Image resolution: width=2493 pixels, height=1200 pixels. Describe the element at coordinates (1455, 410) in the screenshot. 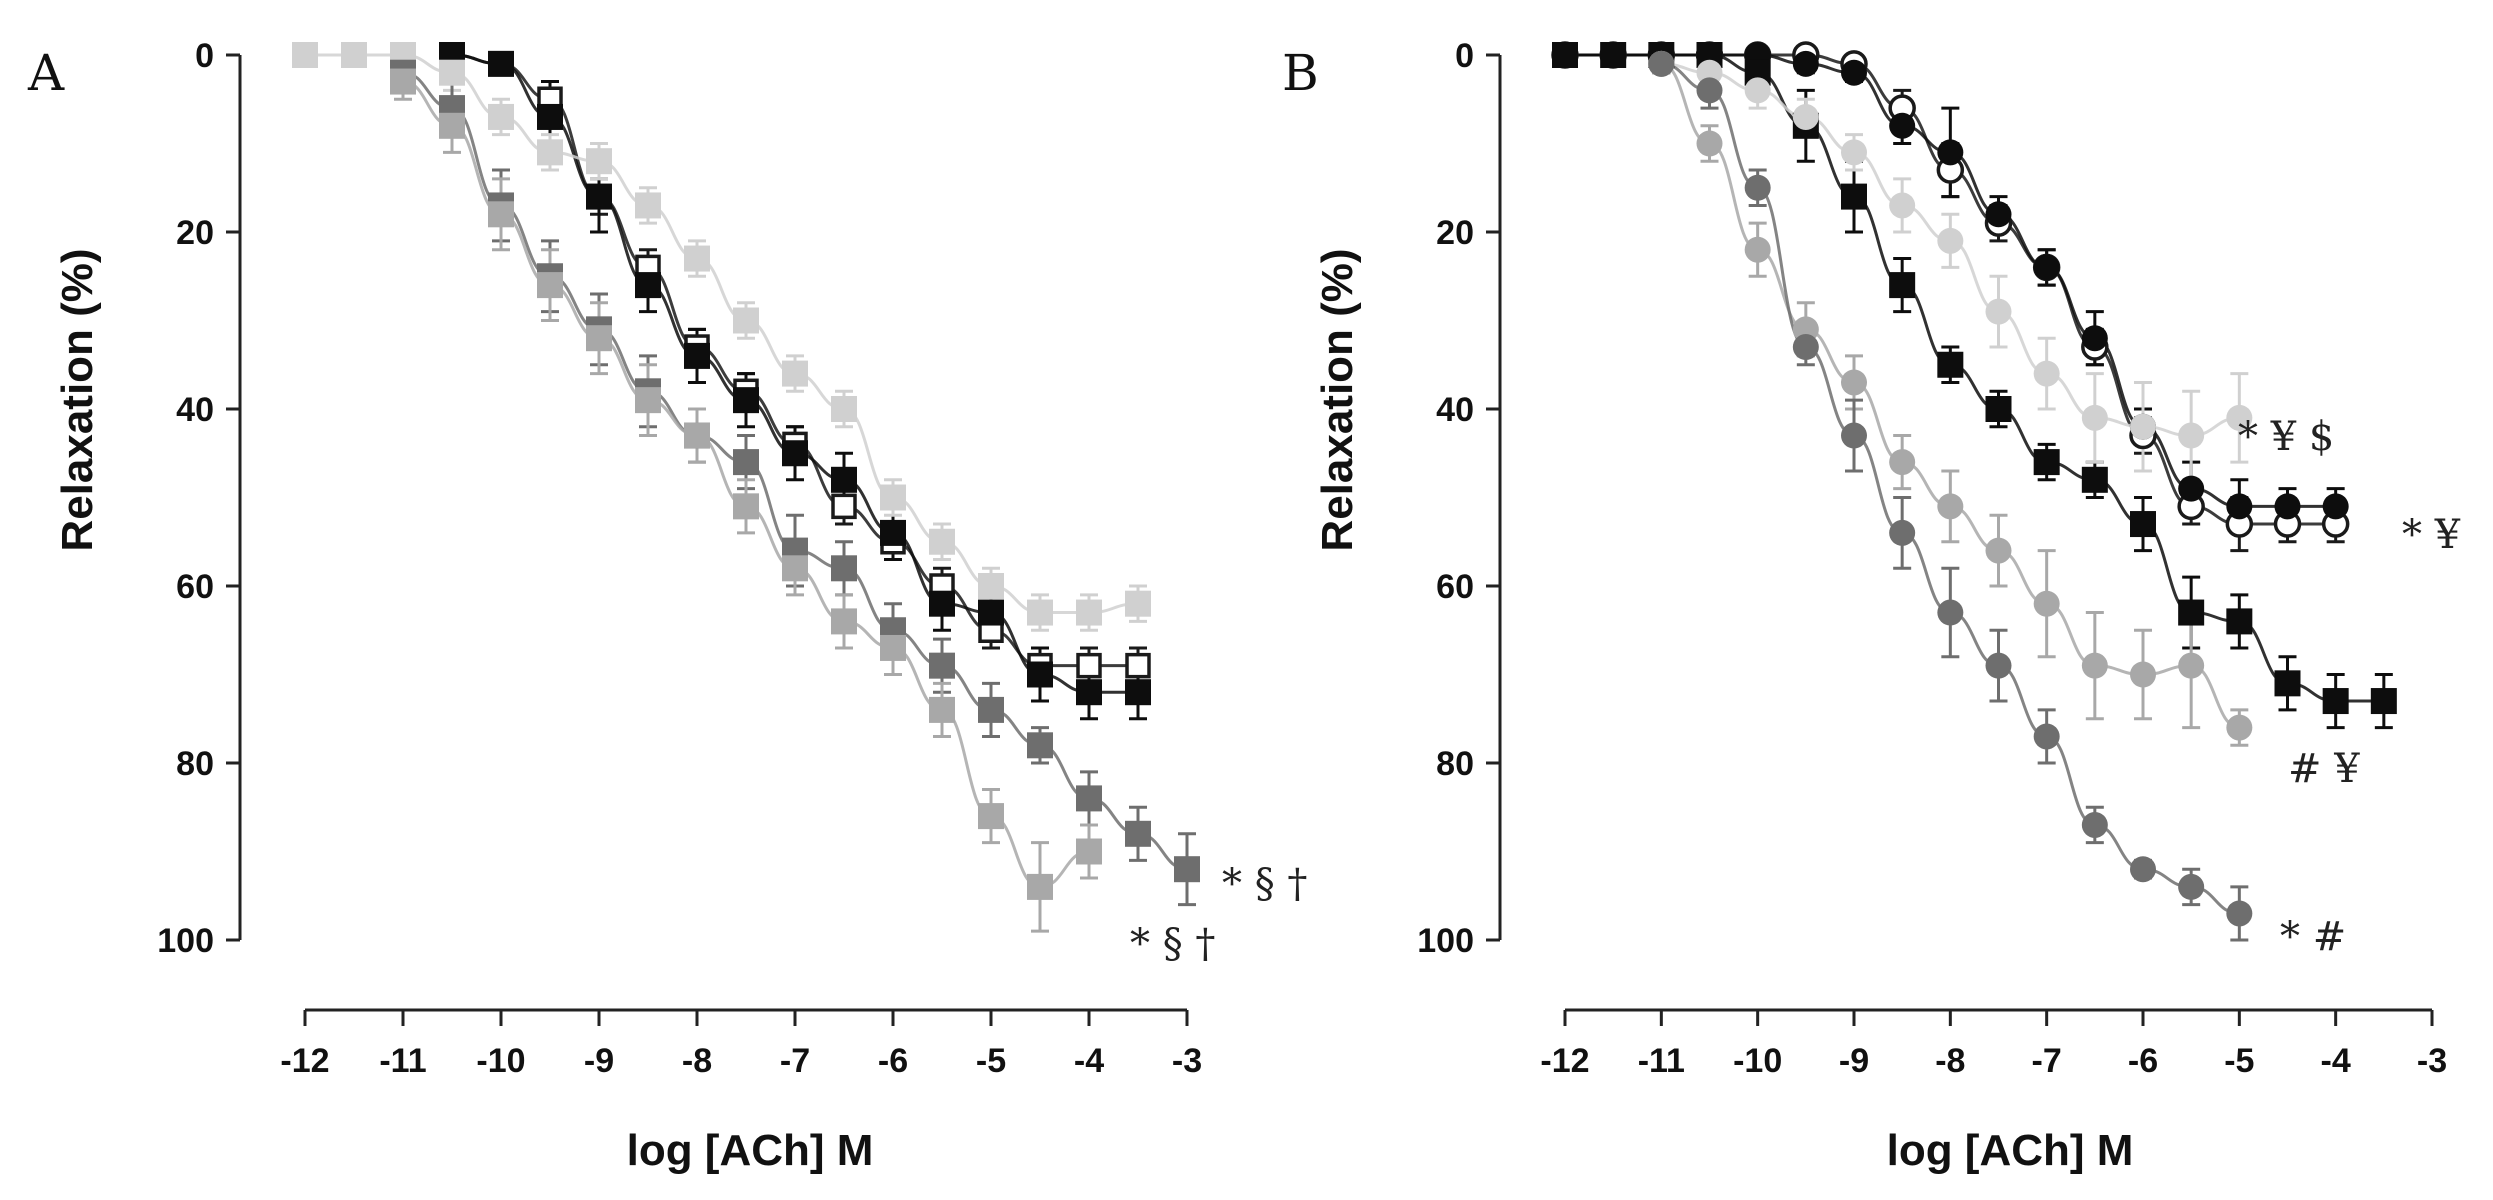

I see `panel-b-y-tick-label: 40` at that location.